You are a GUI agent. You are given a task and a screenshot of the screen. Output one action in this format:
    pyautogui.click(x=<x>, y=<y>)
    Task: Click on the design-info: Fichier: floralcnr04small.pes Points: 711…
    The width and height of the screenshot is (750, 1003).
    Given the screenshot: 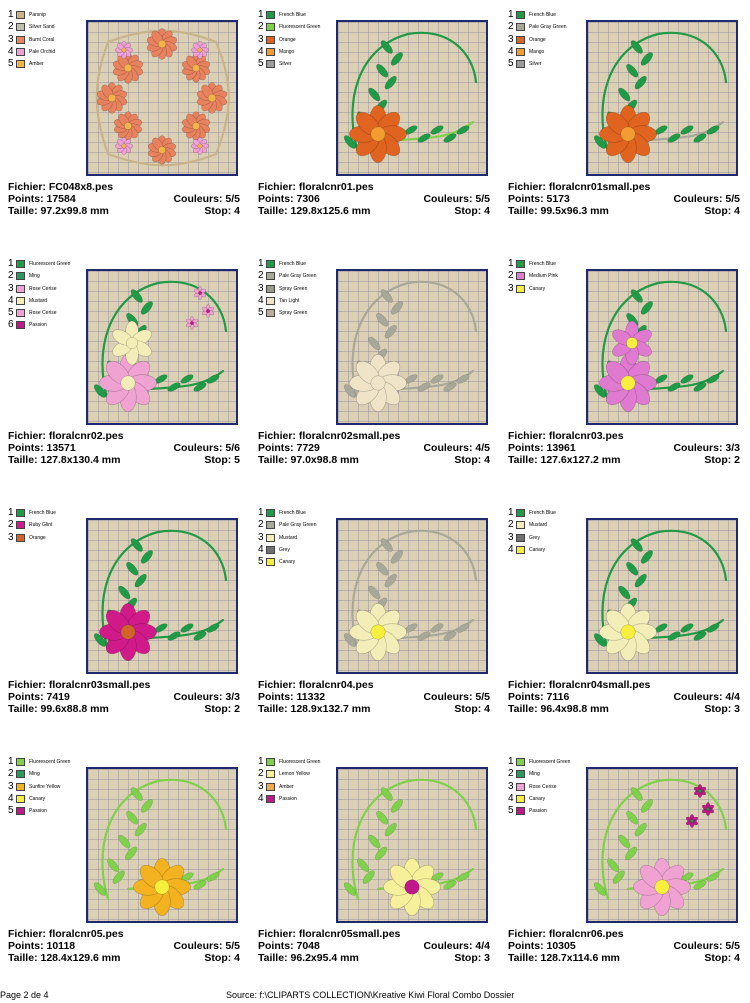 What is the action you would take?
    pyautogui.click(x=624, y=697)
    